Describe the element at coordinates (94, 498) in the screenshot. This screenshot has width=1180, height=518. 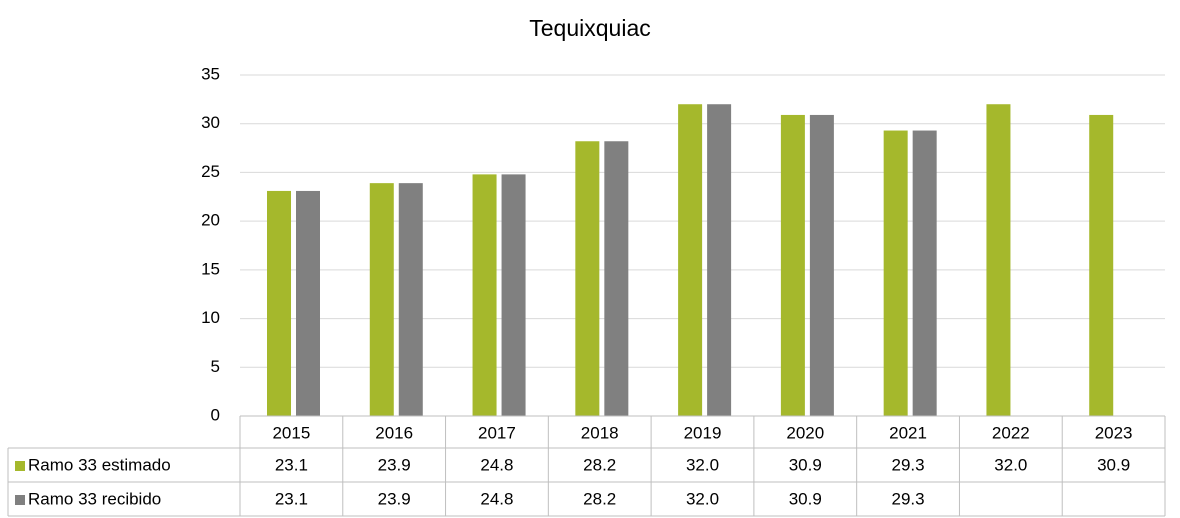
I see `legend-label: Ramo 33 recibido` at that location.